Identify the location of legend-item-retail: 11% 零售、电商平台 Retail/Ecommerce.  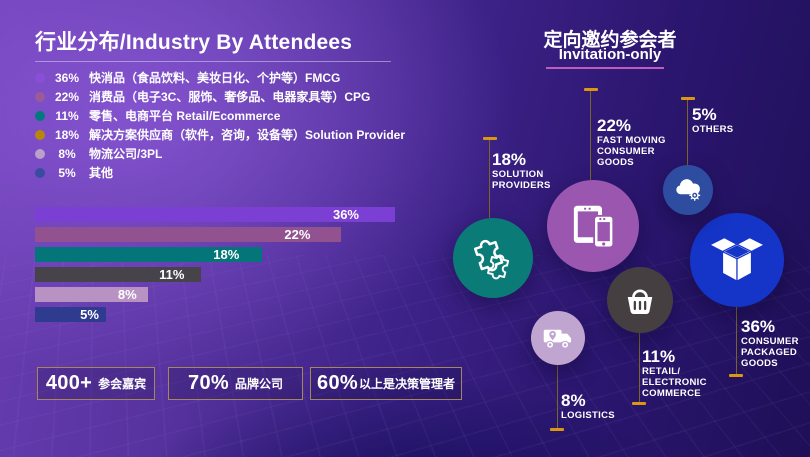
(220, 115).